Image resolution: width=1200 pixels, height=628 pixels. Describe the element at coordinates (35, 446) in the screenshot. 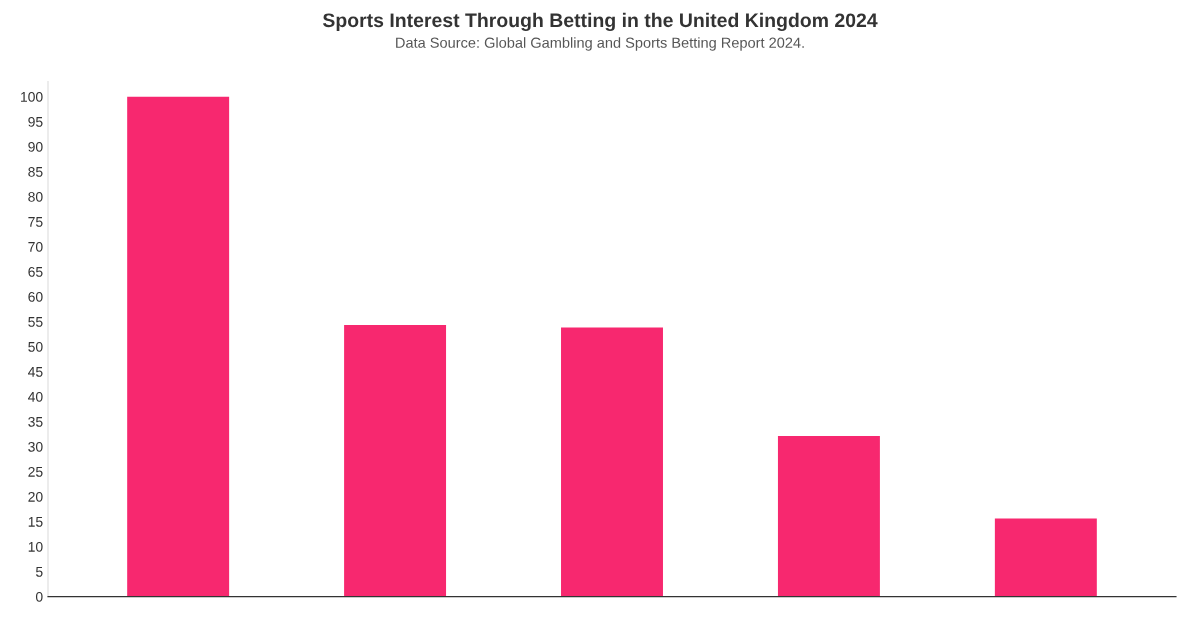

I see `y-tick-label: 30` at that location.